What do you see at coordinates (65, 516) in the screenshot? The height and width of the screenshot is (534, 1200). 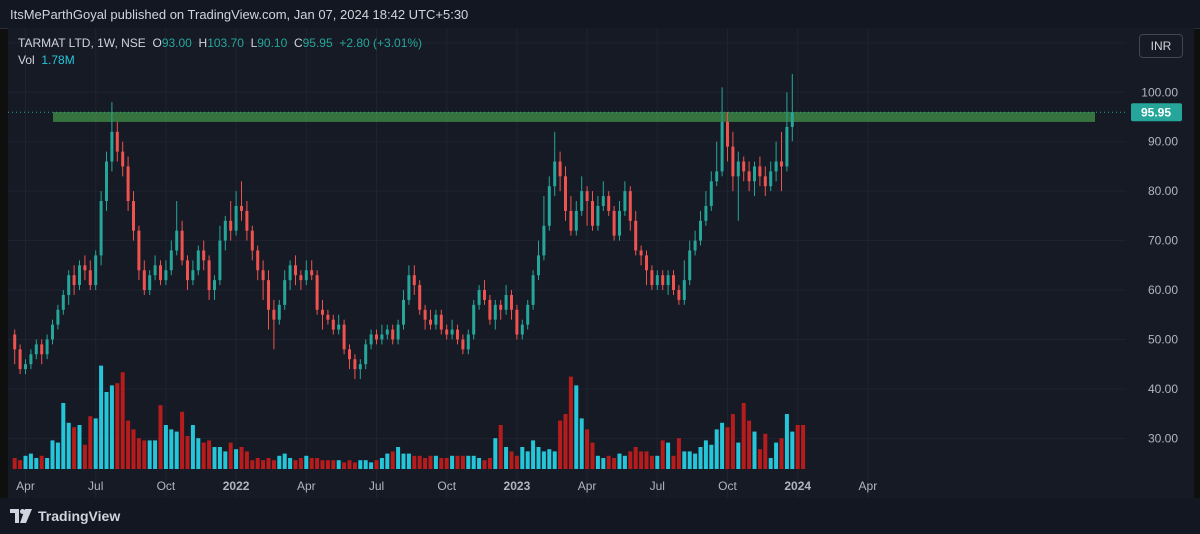 I see `tradingview-brand: TradingView` at bounding box center [65, 516].